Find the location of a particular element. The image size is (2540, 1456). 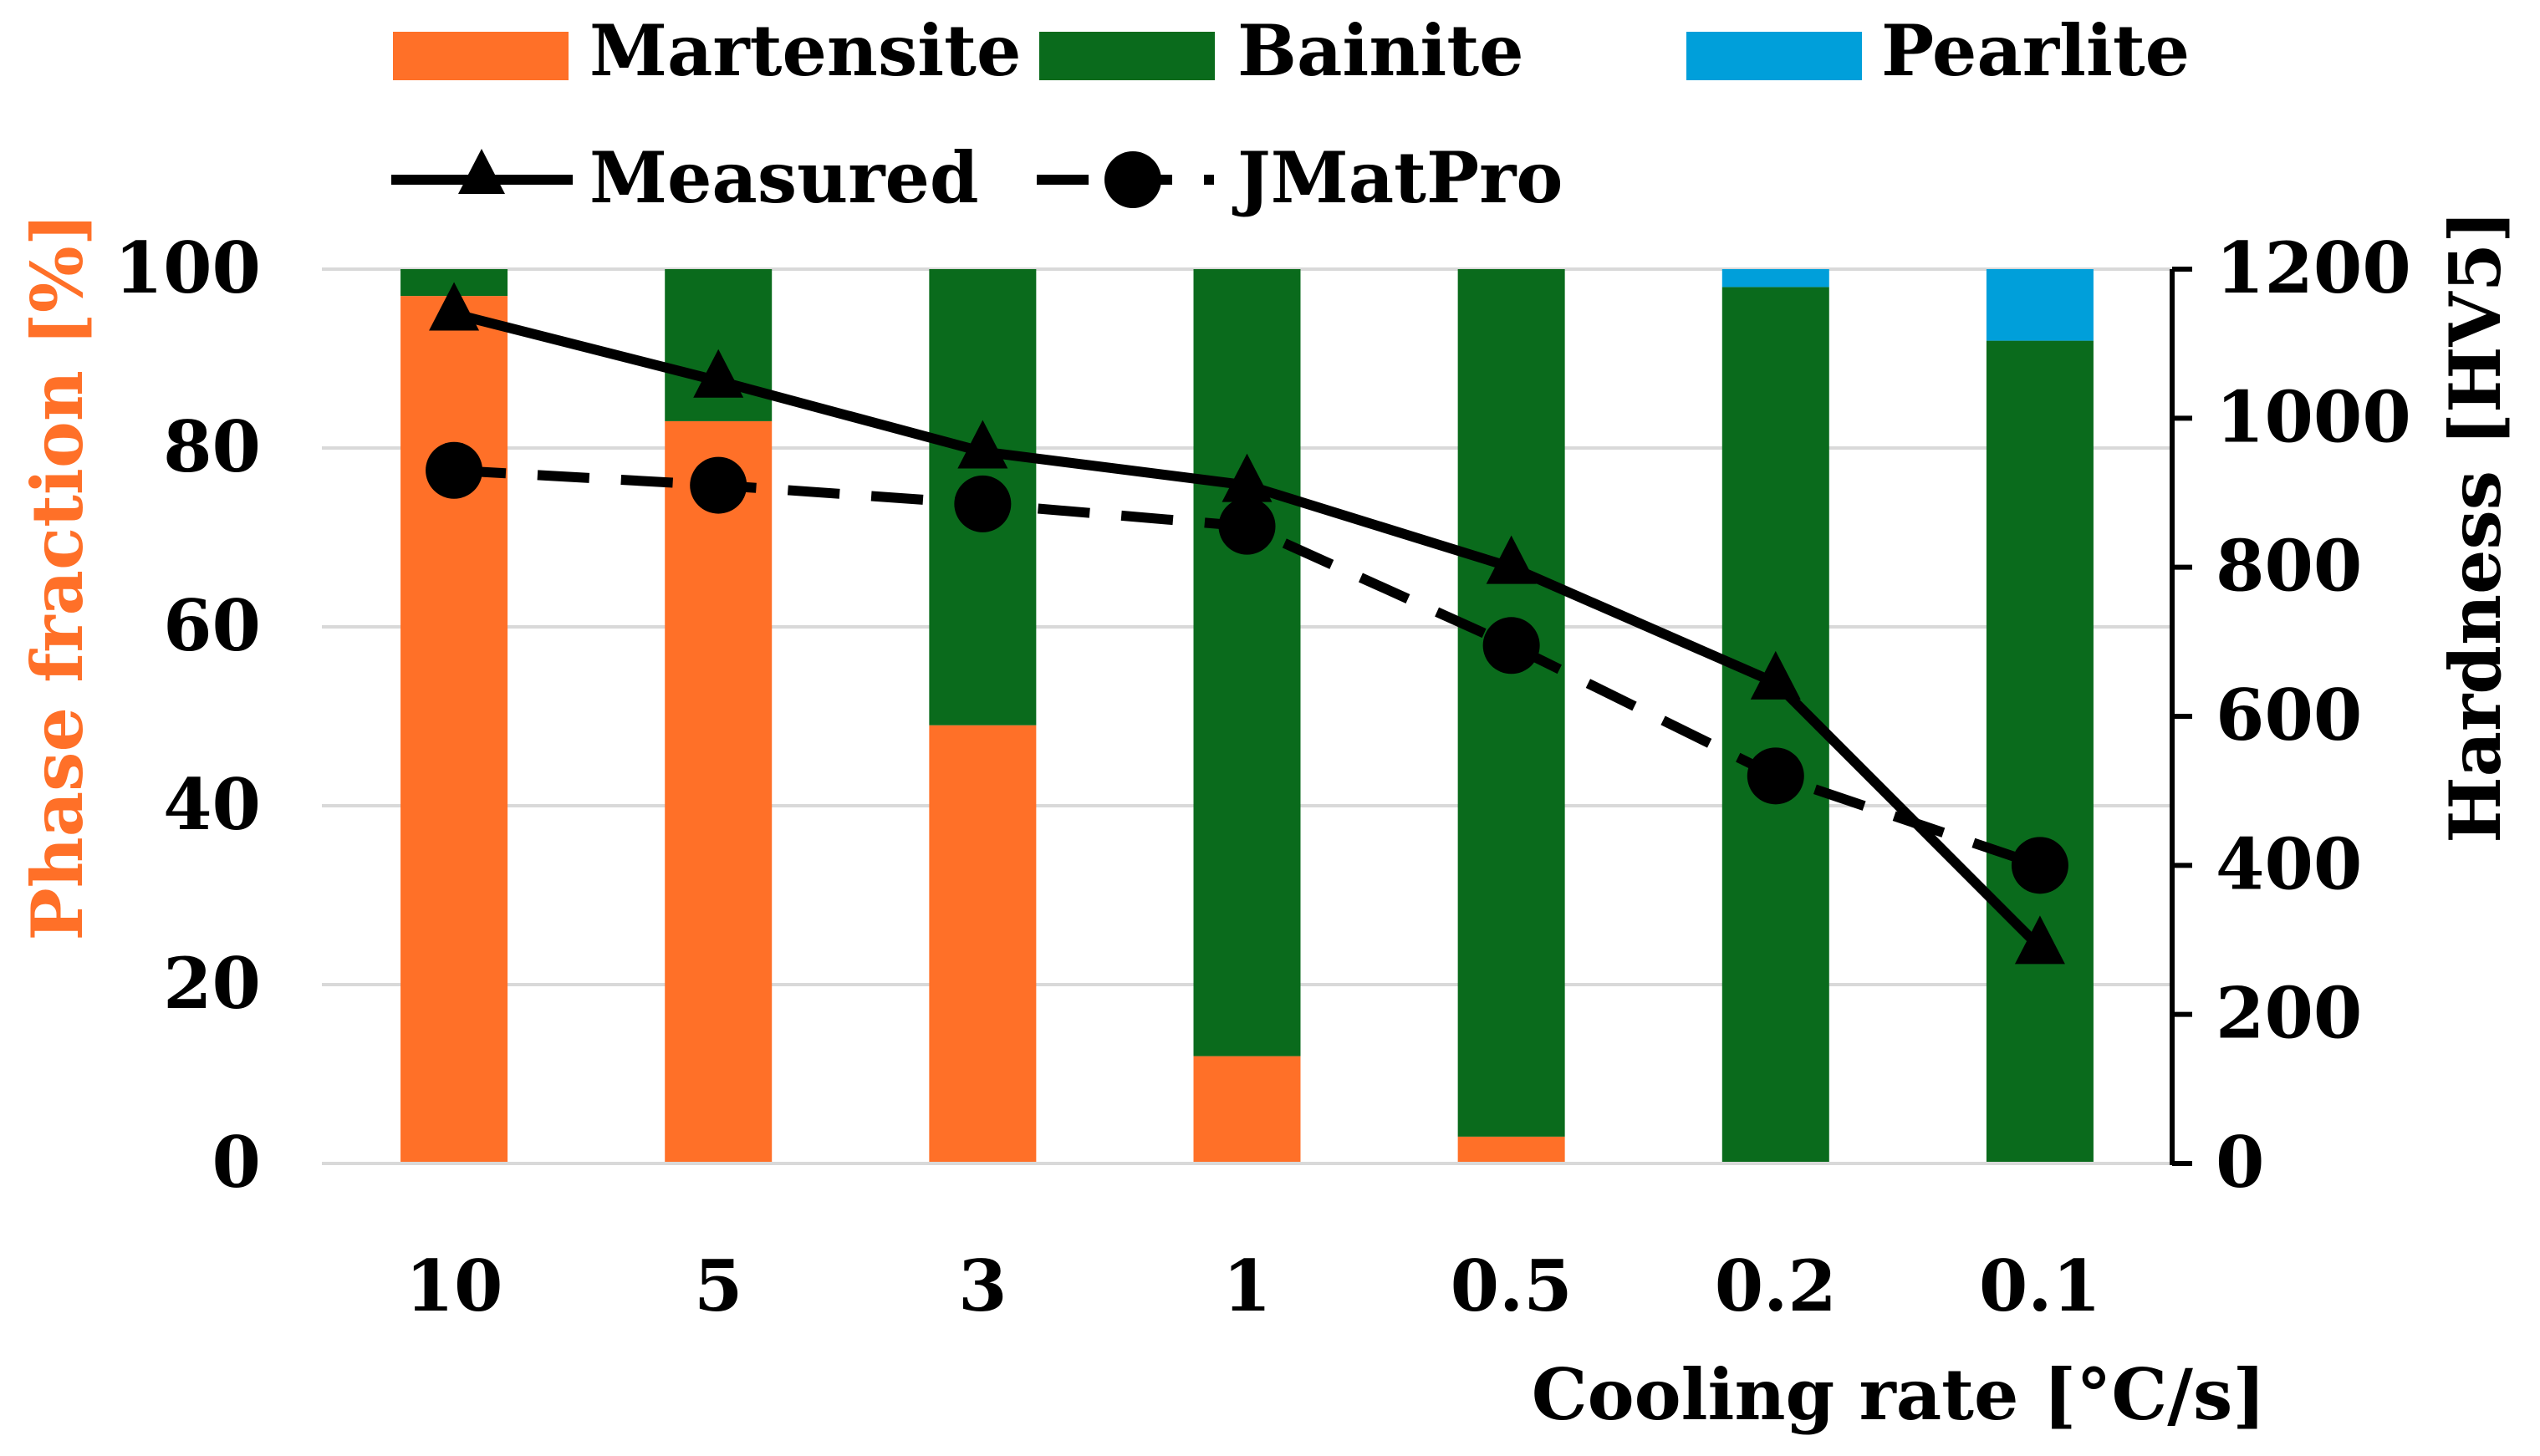

y-axis-title: Phase fraction [%] is located at coordinates (57, 577).